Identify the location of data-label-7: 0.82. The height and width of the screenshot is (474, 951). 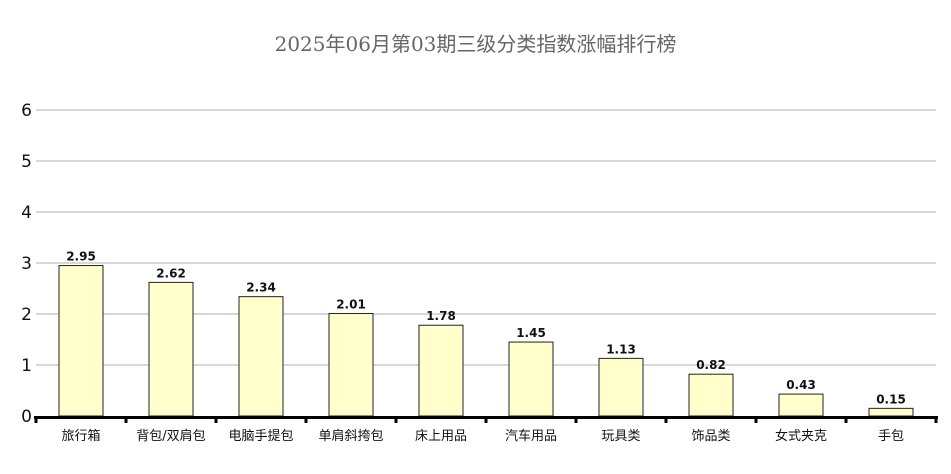
(711, 365).